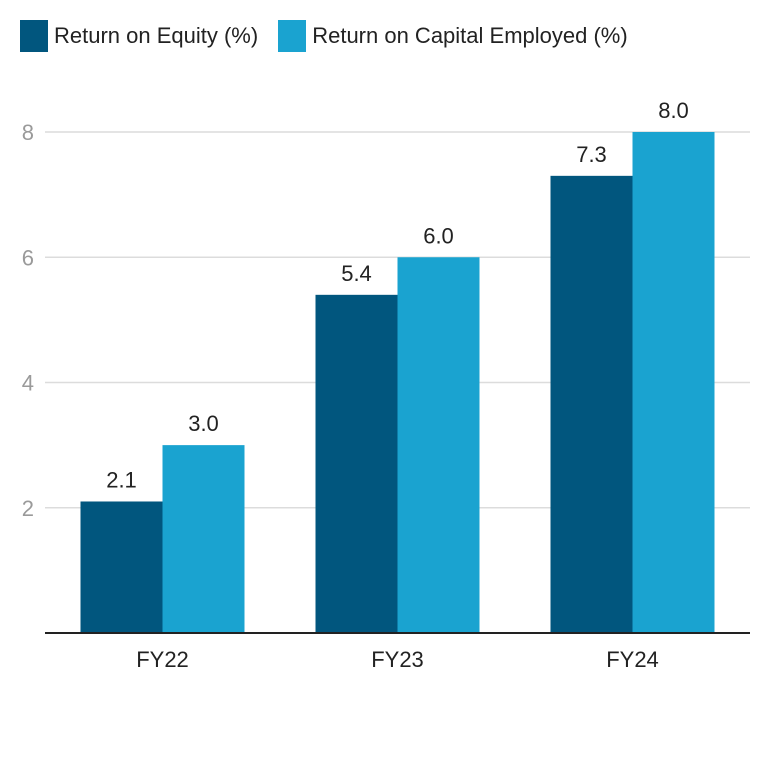 This screenshot has height=766, width=770. Describe the element at coordinates (591, 154) in the screenshot. I see `data-label: 7.3` at that location.